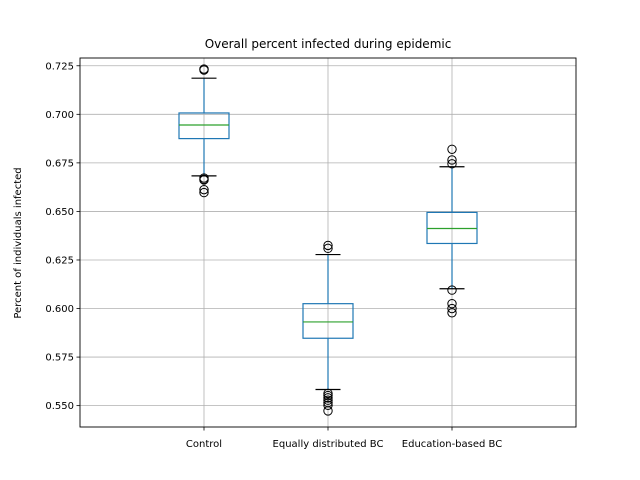  I want to click on y-tick-label: 0.675, so click(59, 163).